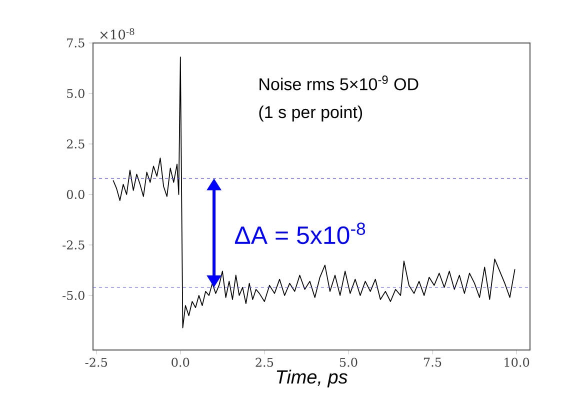 This screenshot has width=571, height=412. What do you see at coordinates (300, 233) in the screenshot?
I see `annotation: ΔA = 5x10$^{-8}$` at bounding box center [300, 233].